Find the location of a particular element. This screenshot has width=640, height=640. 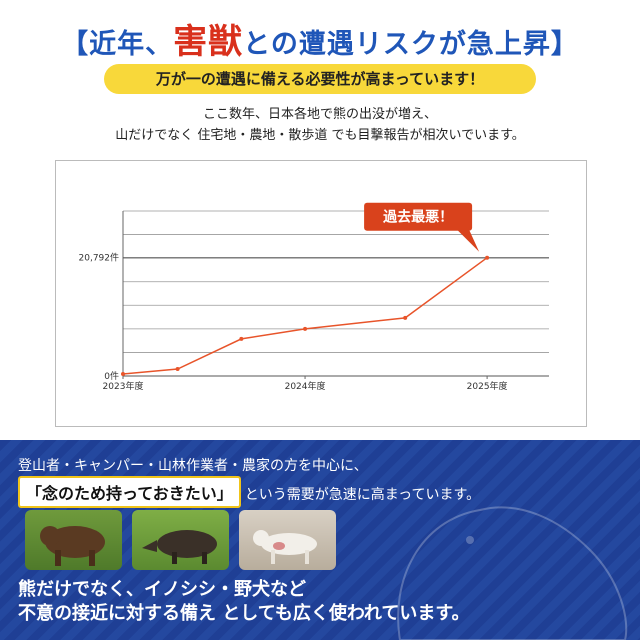

closing-line: 熊だけでなく、イノシシ・野犬など is located at coordinates (162, 589).